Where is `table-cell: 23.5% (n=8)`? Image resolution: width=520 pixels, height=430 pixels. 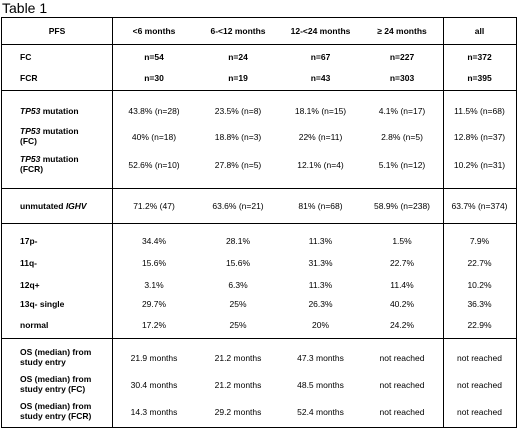
table-cell: 23.5% (n=8) is located at coordinates (238, 111).